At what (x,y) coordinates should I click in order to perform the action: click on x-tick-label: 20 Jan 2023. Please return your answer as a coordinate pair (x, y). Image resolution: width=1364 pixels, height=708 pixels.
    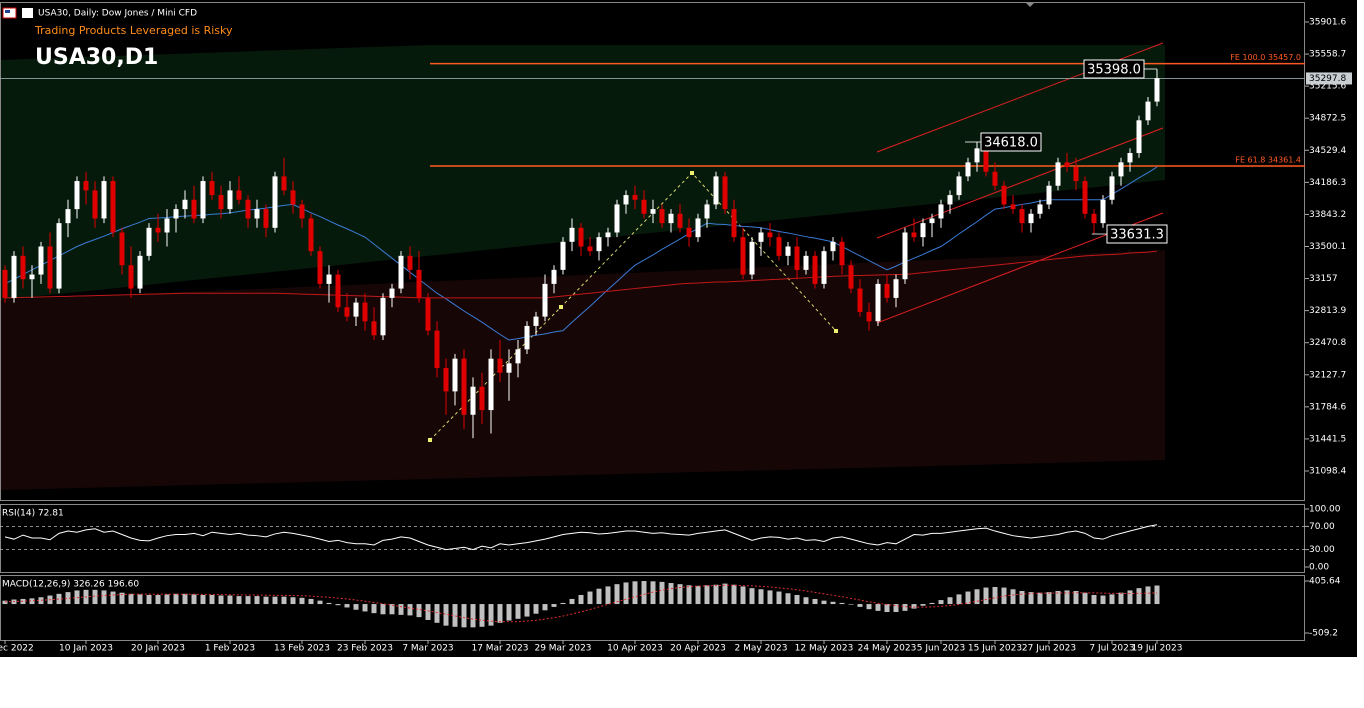
    Looking at the image, I should click on (158, 649).